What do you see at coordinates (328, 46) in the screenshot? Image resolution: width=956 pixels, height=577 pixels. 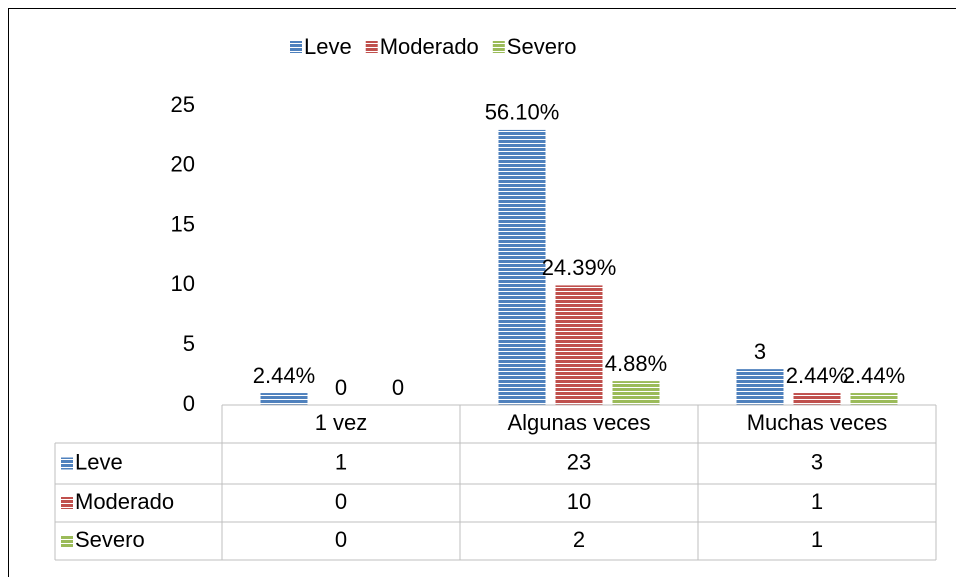 I see `legend-label: Leve` at bounding box center [328, 46].